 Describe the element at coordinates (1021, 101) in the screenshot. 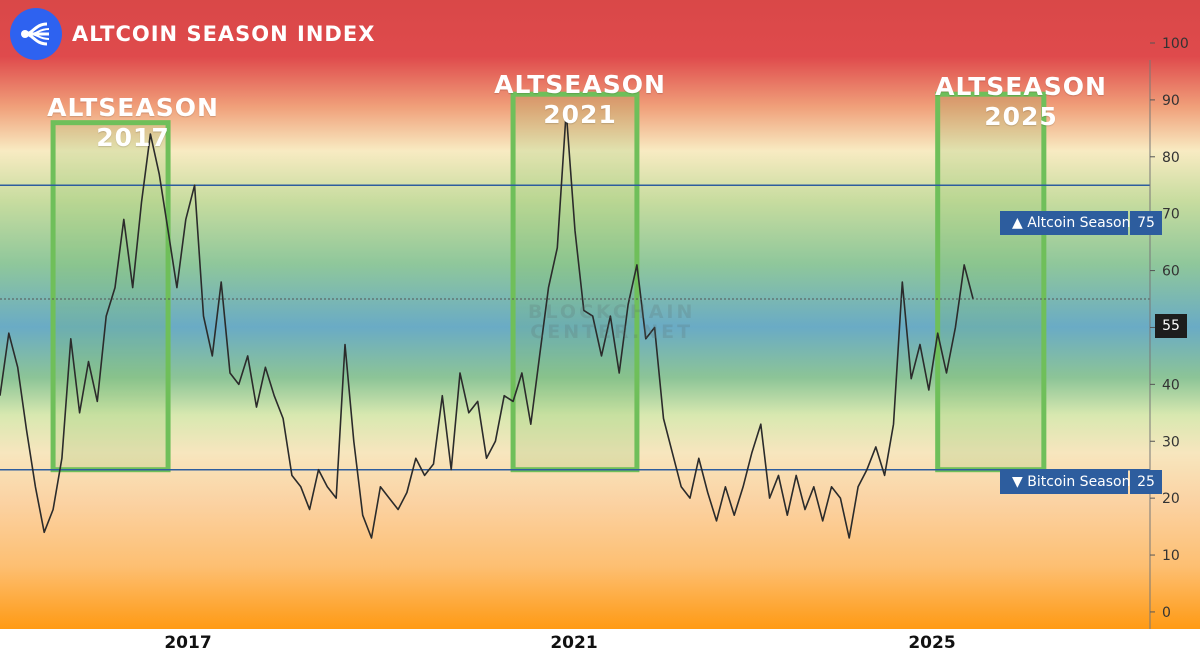

I see `altseason-2025-label: ALTSEASON 2025` at that location.